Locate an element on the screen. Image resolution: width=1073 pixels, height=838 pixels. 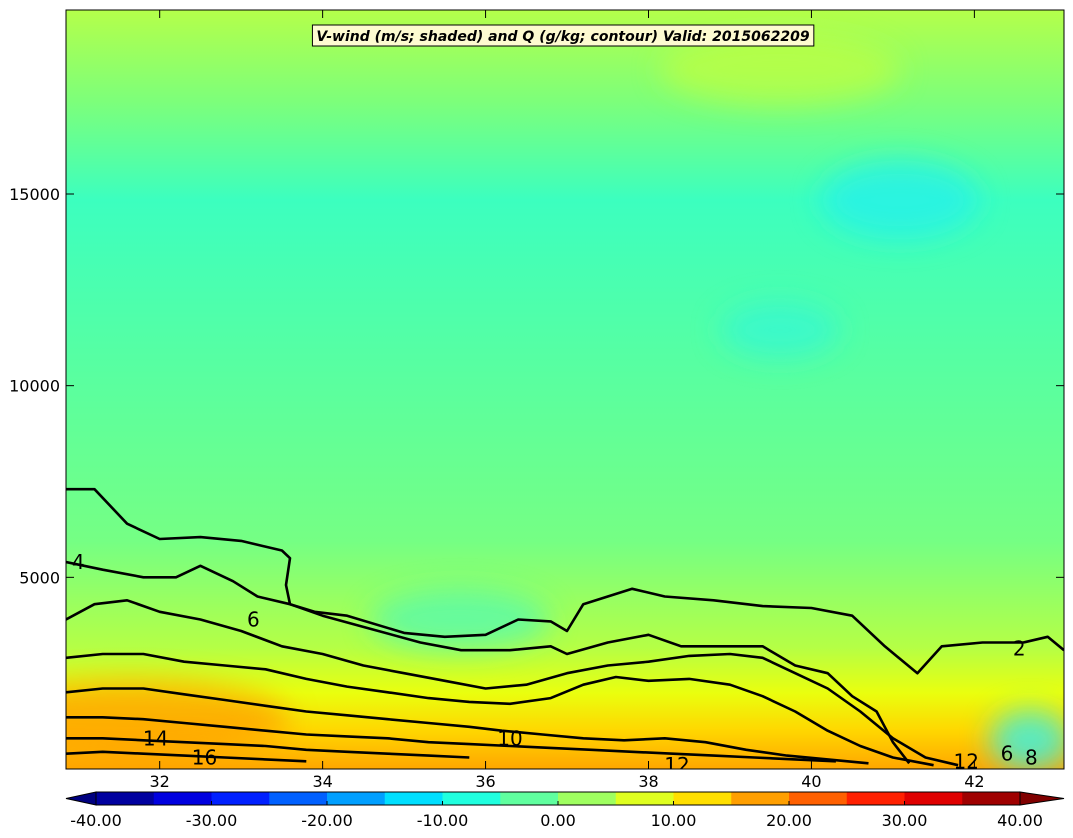
colorbar-tick-label: -30.00 is located at coordinates (212, 820).